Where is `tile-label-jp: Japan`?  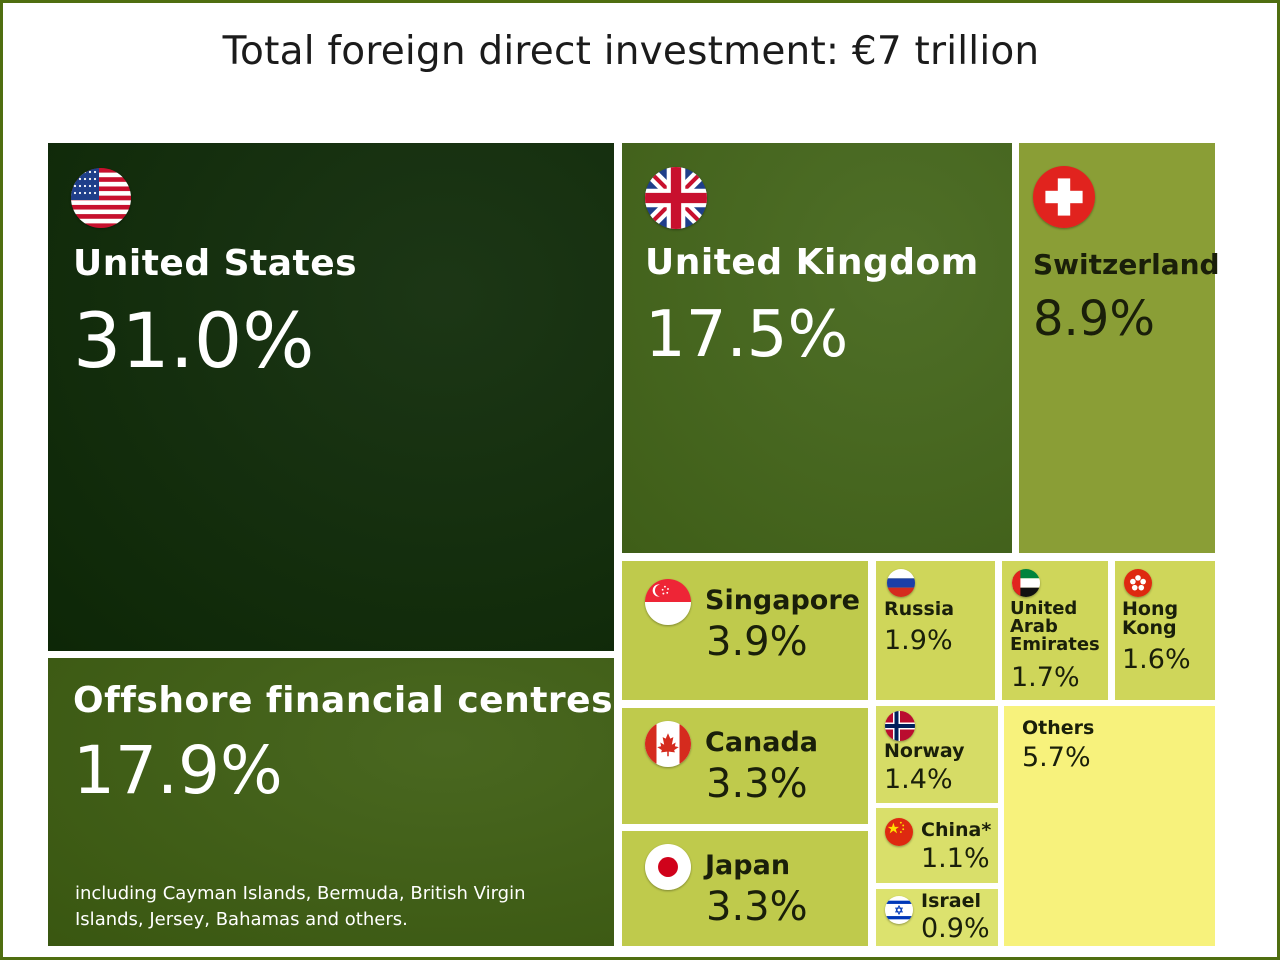 tile-label-jp: Japan is located at coordinates (748, 865).